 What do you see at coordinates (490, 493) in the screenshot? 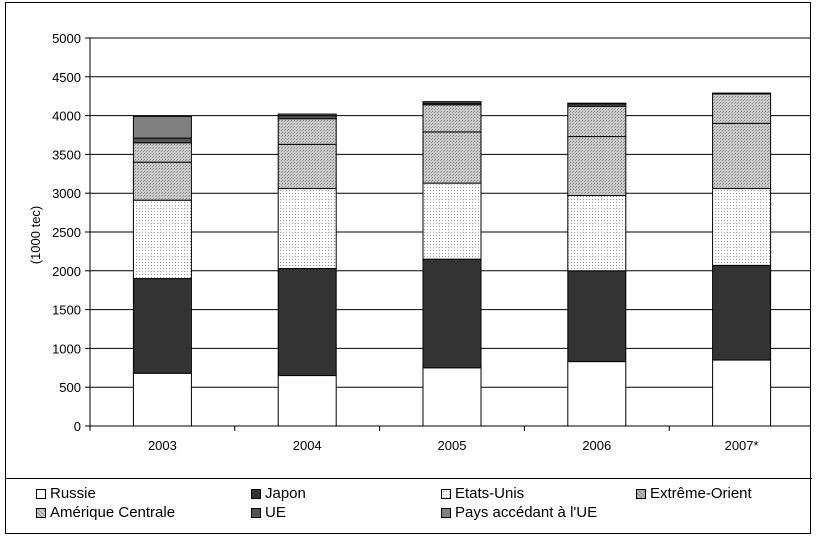
I see `legend-label: Etats-Unis` at bounding box center [490, 493].